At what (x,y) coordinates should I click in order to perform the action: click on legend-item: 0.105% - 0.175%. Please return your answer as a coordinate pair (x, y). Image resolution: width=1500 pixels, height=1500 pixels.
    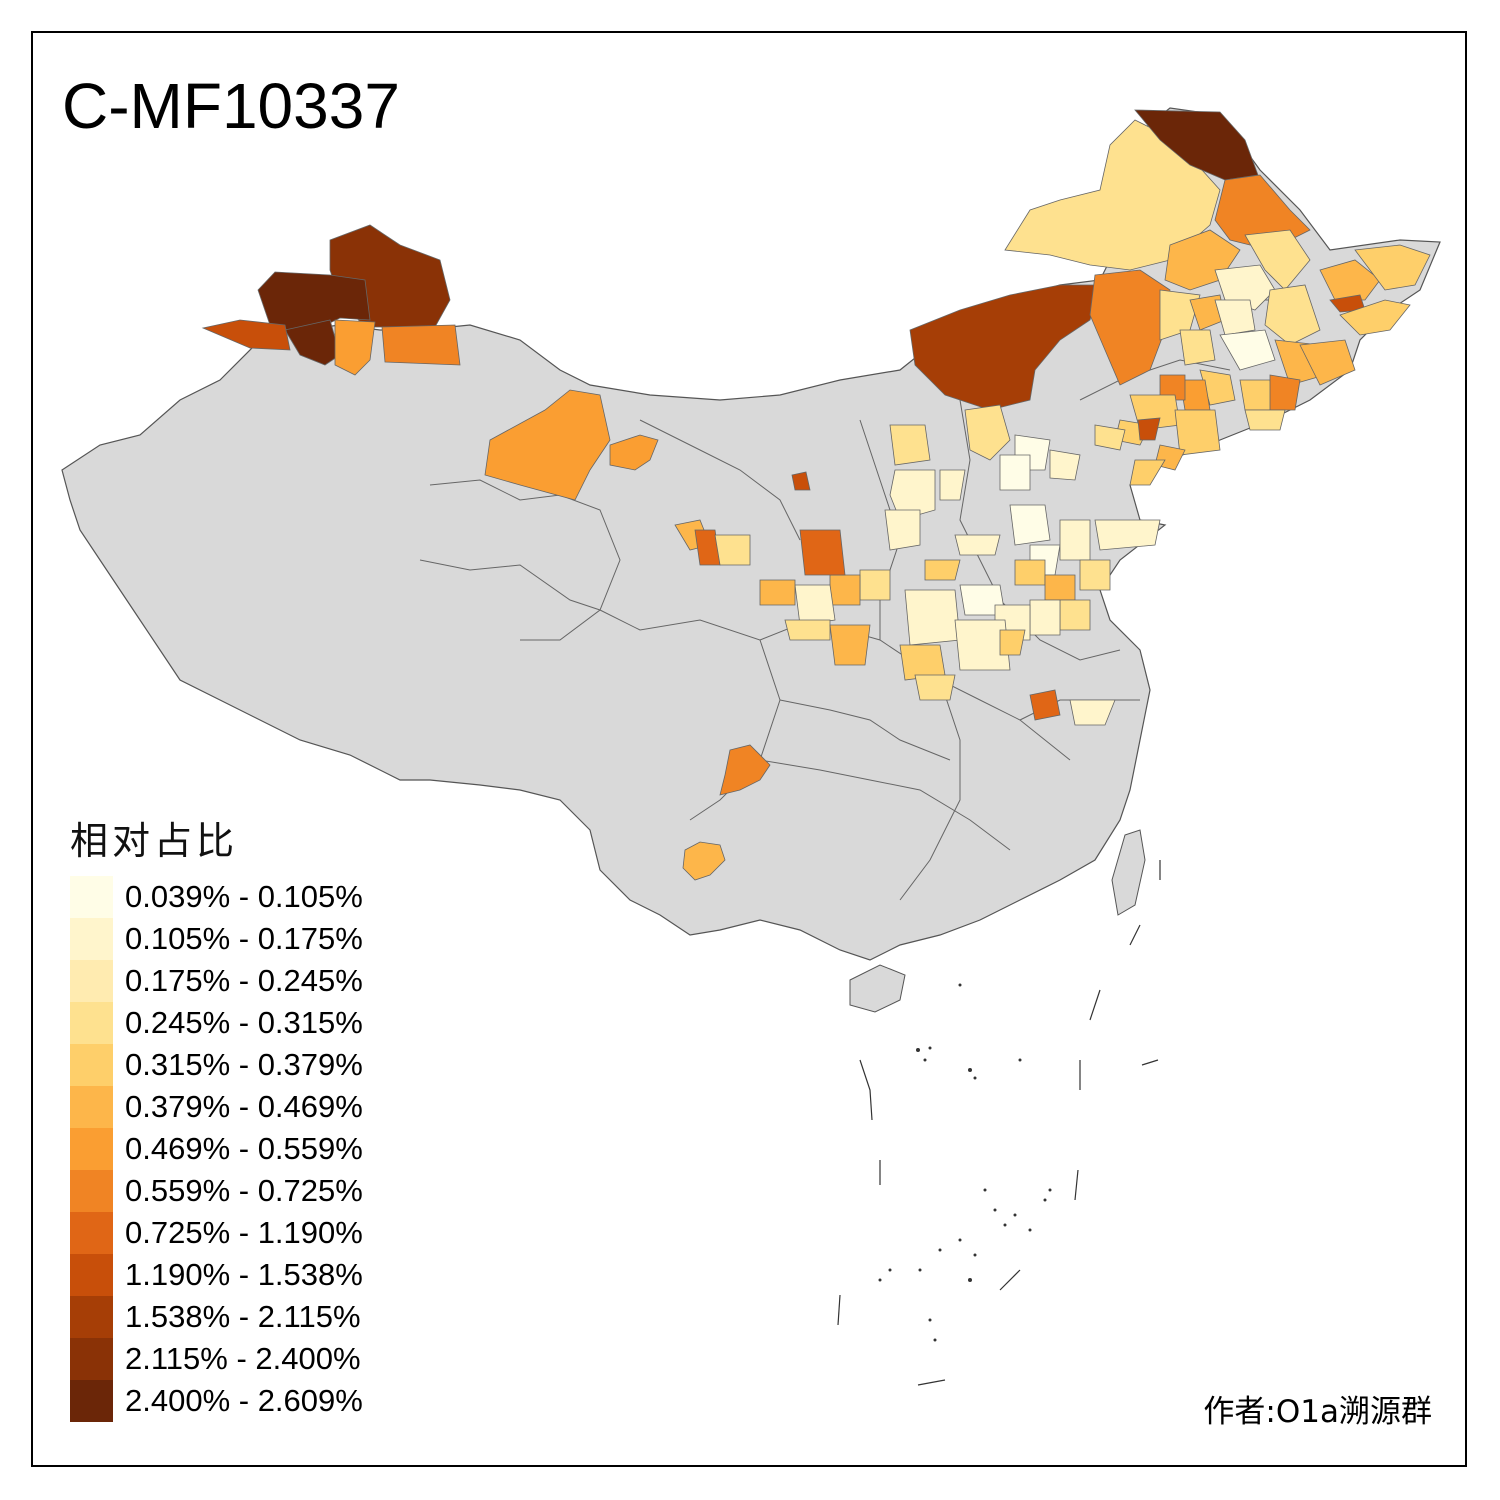
    Looking at the image, I should click on (216, 939).